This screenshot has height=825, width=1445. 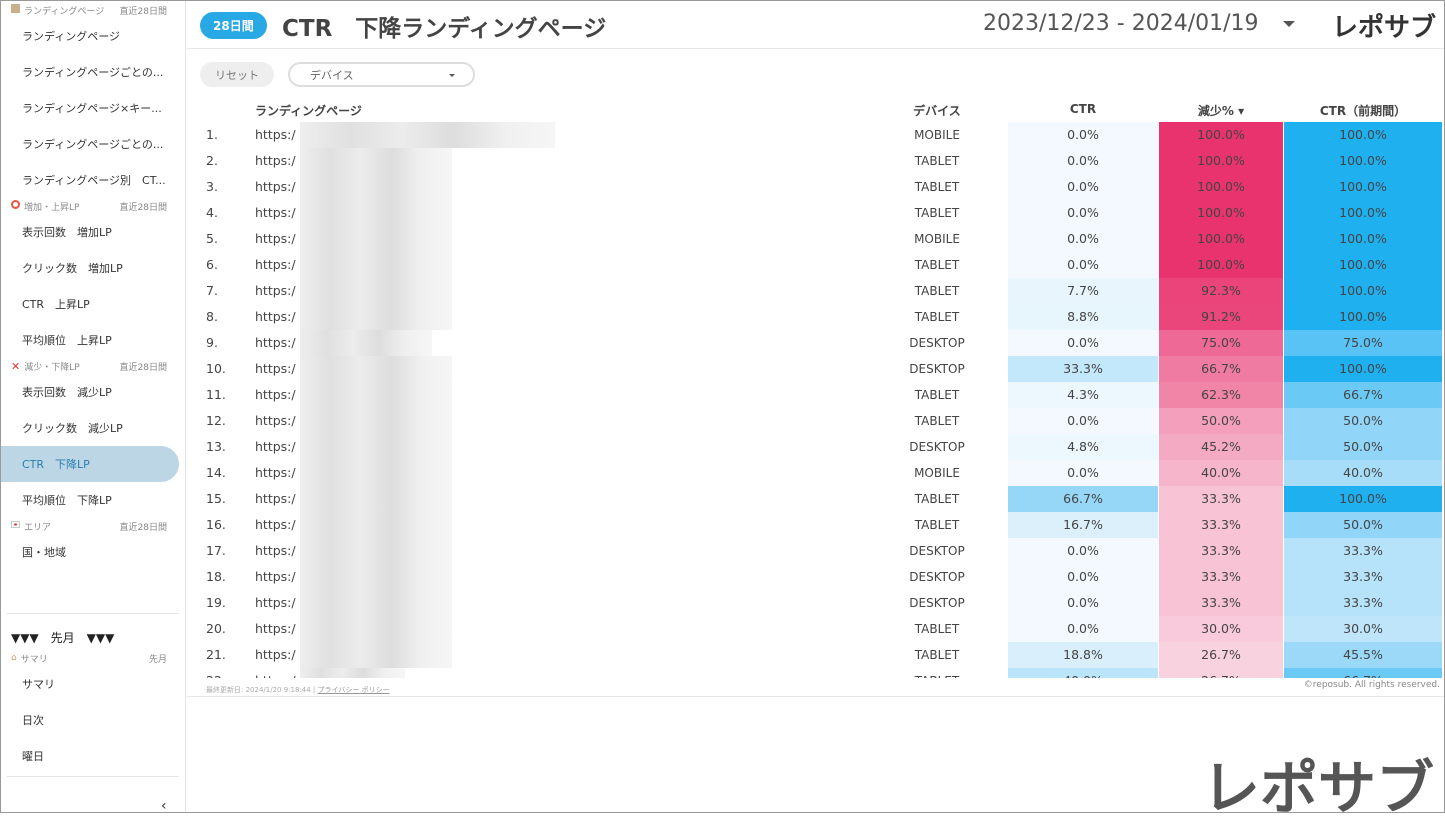 I want to click on table-row: 19. https:/ DESKTOP 0.0% 33.3% 33.3%, so click(x=819, y=603).